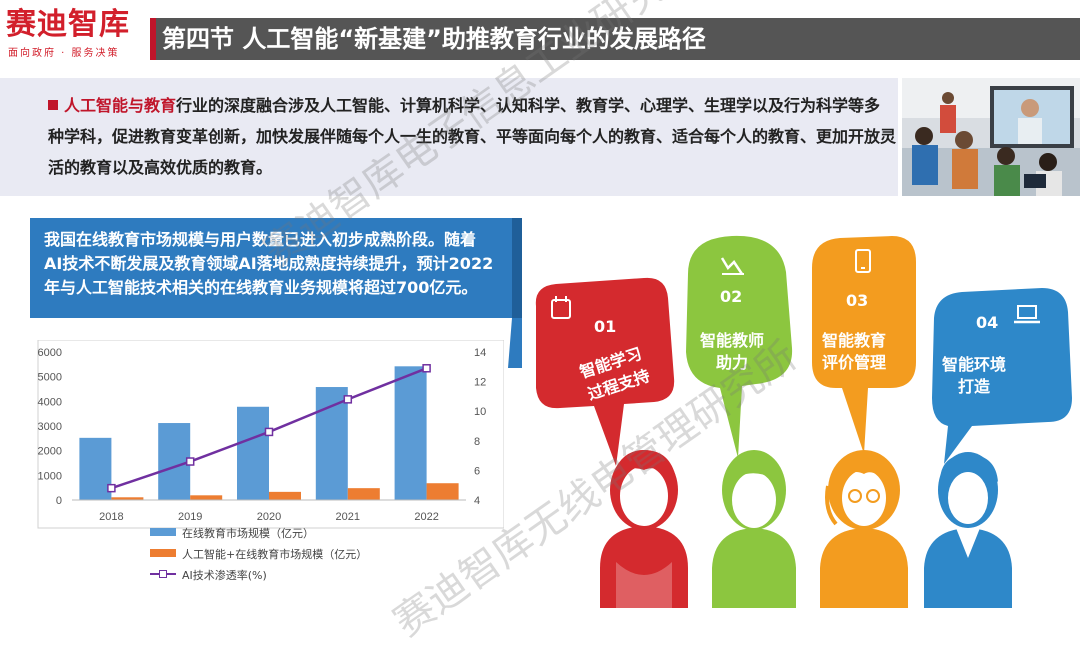 The height and width of the screenshot is (648, 1080). I want to click on bullet-icon, so click(53, 105).